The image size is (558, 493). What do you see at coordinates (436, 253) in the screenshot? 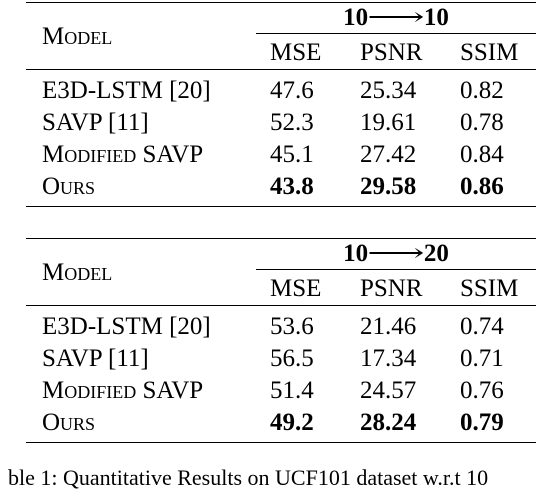
I see `setting-output-frames: 20` at bounding box center [436, 253].